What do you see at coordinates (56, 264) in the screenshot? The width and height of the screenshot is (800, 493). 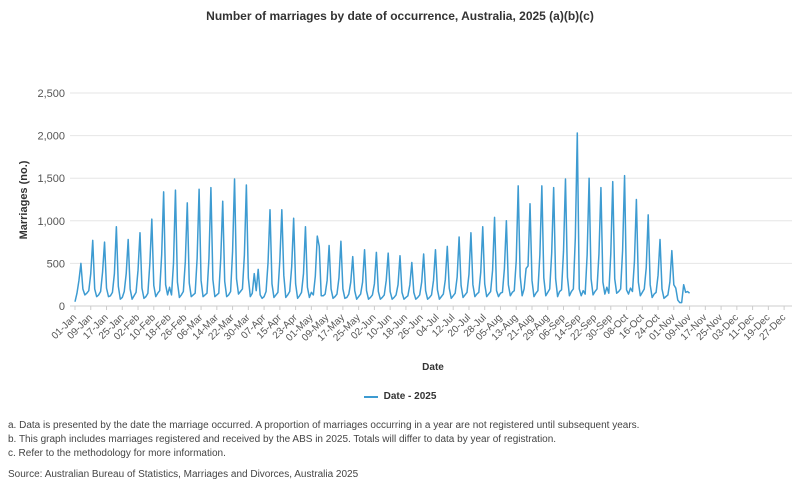 I see `y-tick-label: 500` at bounding box center [56, 264].